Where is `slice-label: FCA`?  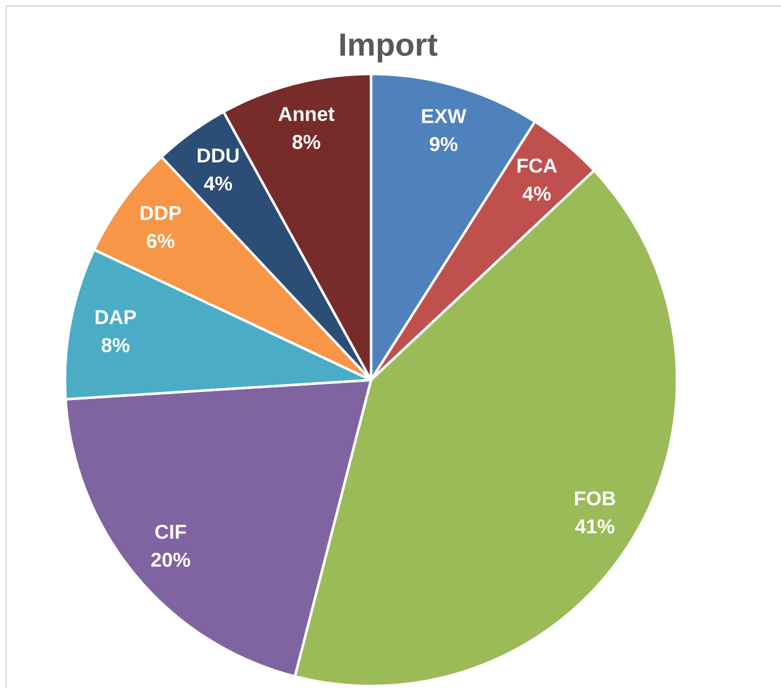
slice-label: FCA is located at coordinates (537, 165).